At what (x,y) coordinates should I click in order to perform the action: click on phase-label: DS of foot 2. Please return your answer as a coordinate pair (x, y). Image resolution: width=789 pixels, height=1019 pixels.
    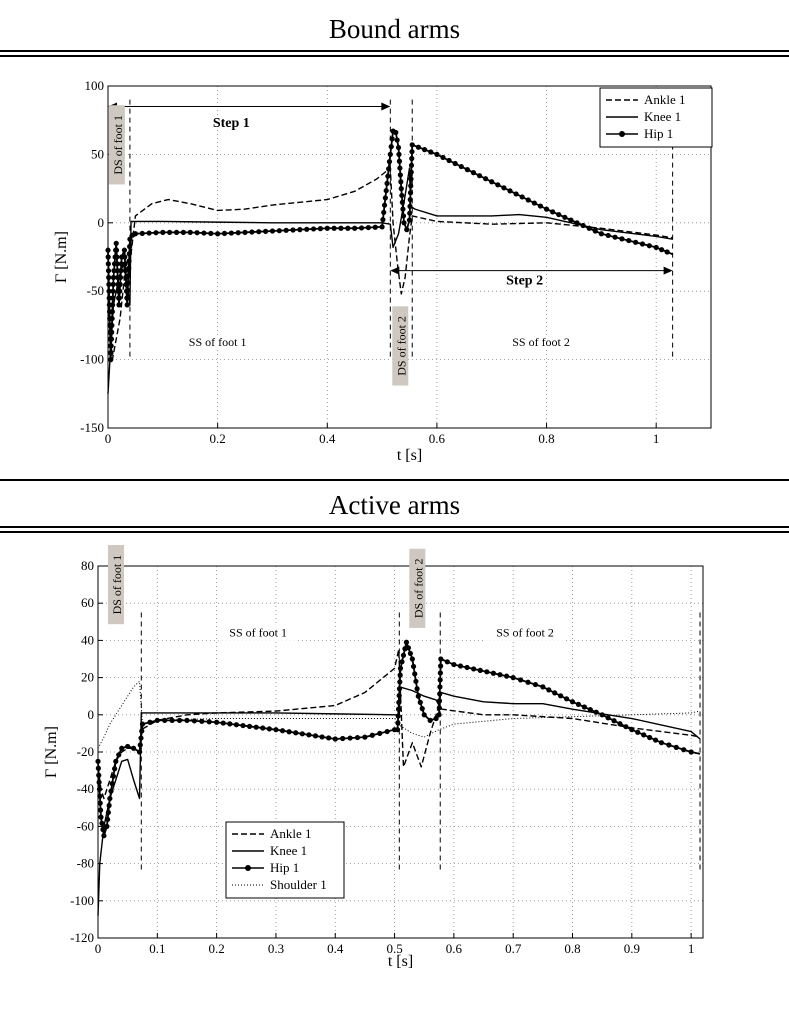
    Looking at the image, I should click on (418, 588).